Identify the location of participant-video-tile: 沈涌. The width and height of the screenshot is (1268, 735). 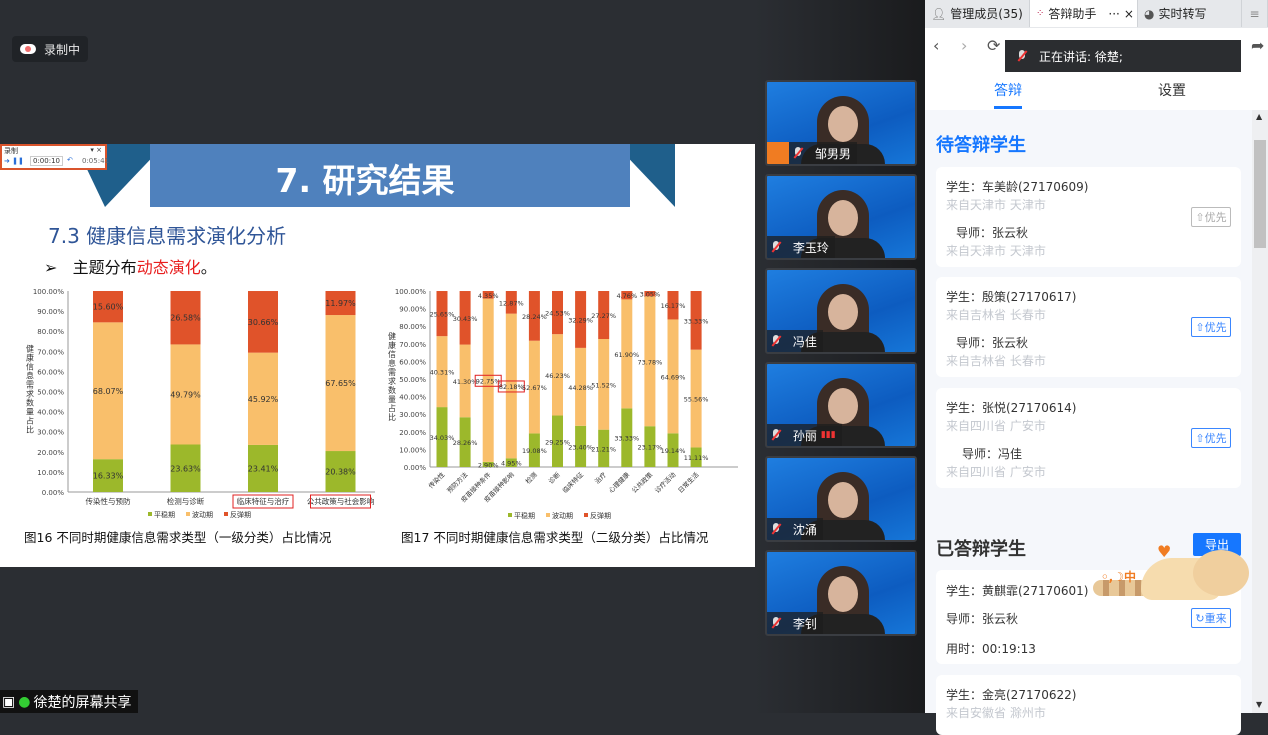
(841, 499).